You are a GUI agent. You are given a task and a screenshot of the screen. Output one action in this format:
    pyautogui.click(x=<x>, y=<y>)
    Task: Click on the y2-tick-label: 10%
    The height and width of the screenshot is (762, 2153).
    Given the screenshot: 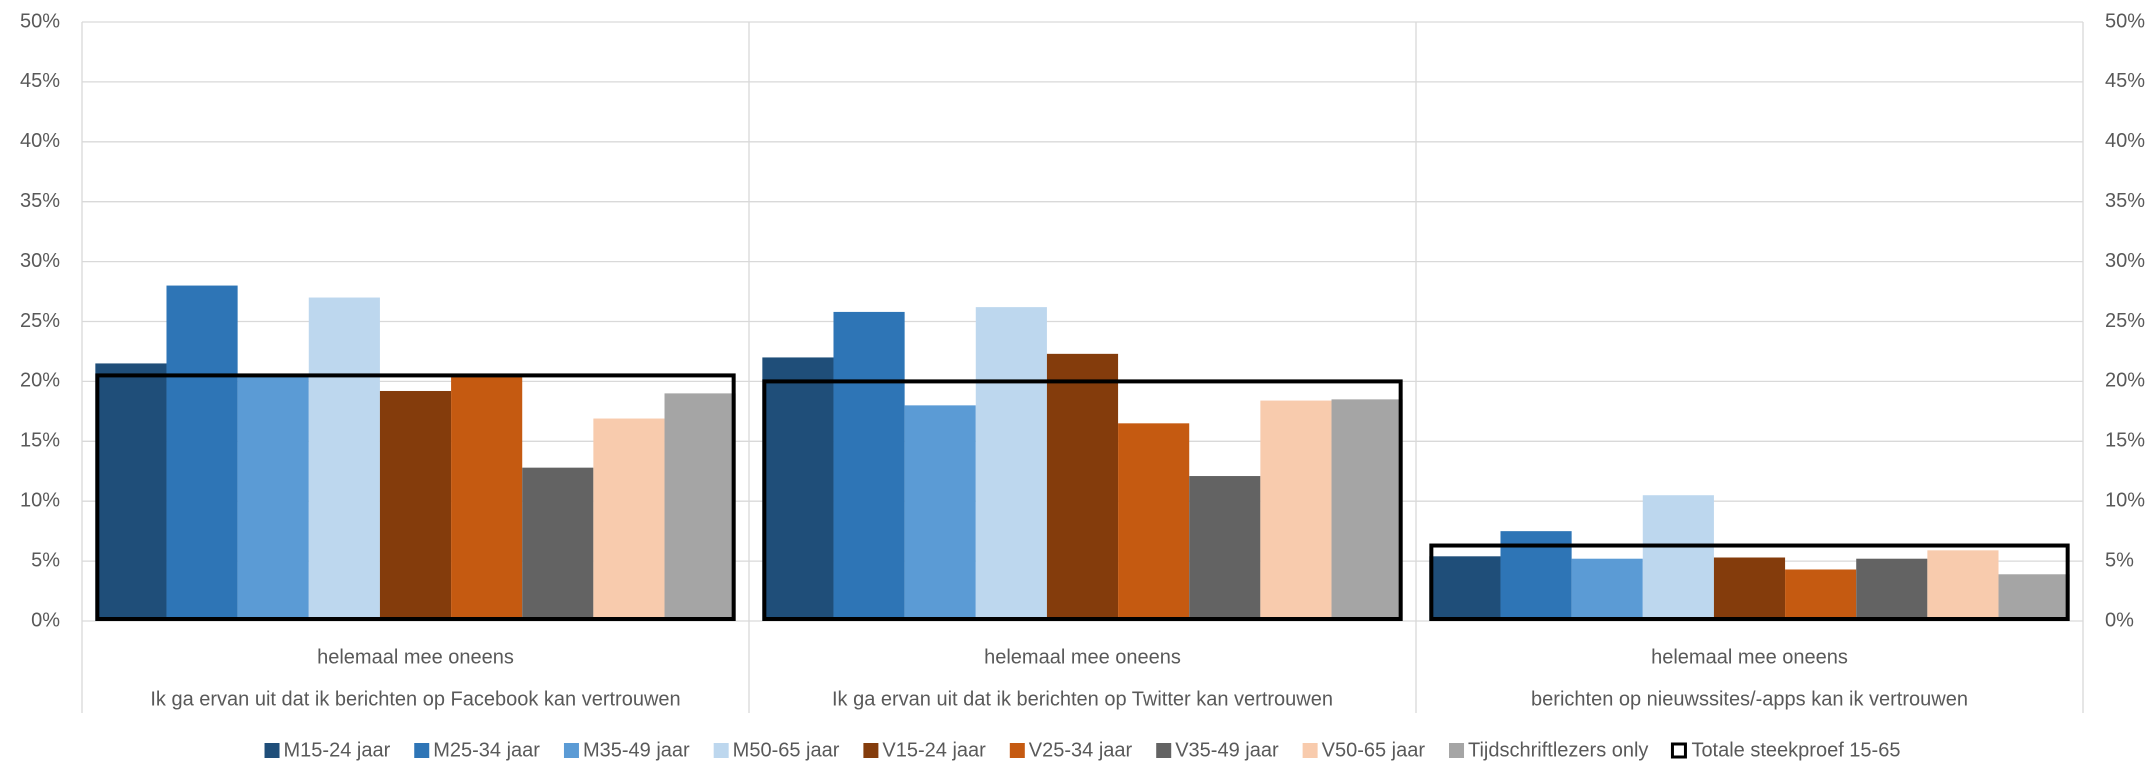 What is the action you would take?
    pyautogui.click(x=2125, y=500)
    